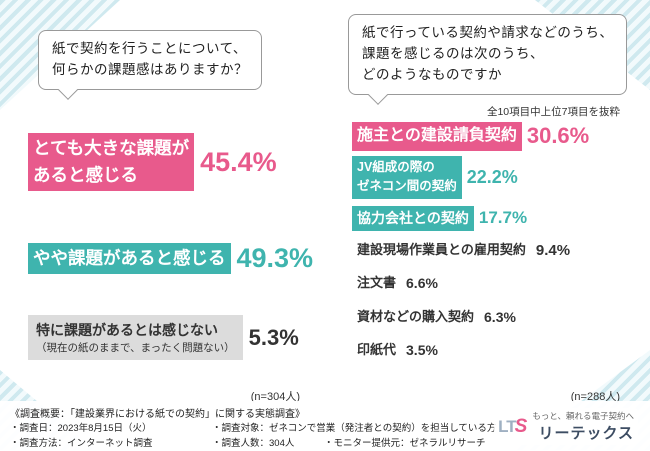 The image size is (650, 451). I want to click on ranking-item-2: JV組成の際の ゼネコン間の契約 22.2%, so click(492, 177).